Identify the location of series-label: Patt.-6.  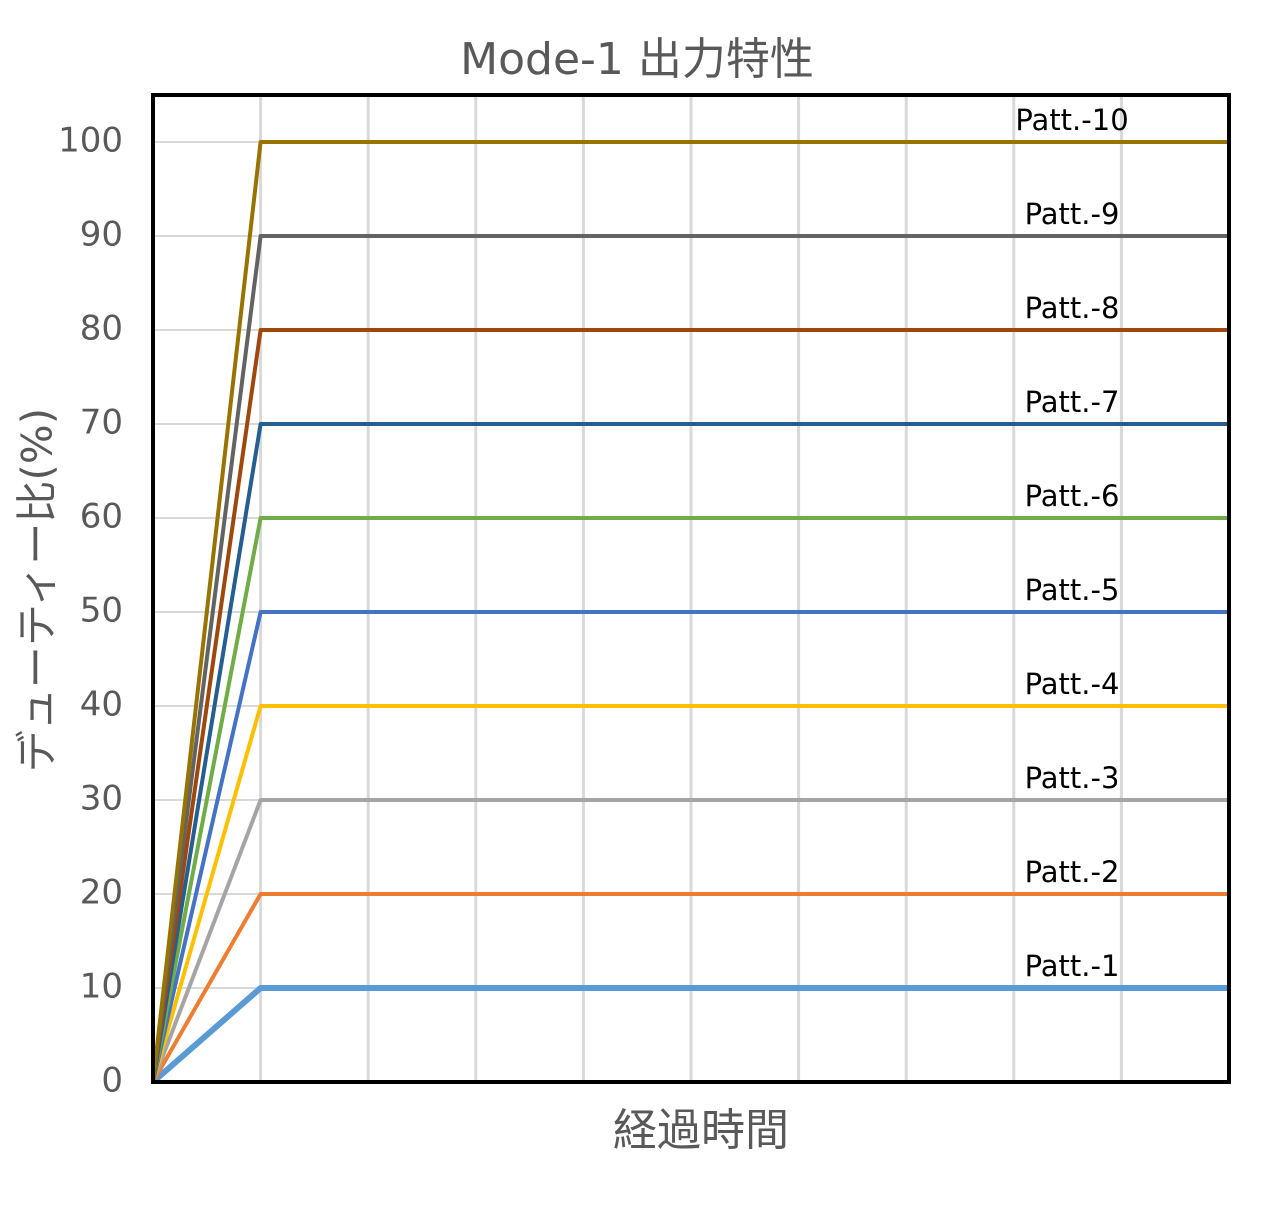
(1072, 496).